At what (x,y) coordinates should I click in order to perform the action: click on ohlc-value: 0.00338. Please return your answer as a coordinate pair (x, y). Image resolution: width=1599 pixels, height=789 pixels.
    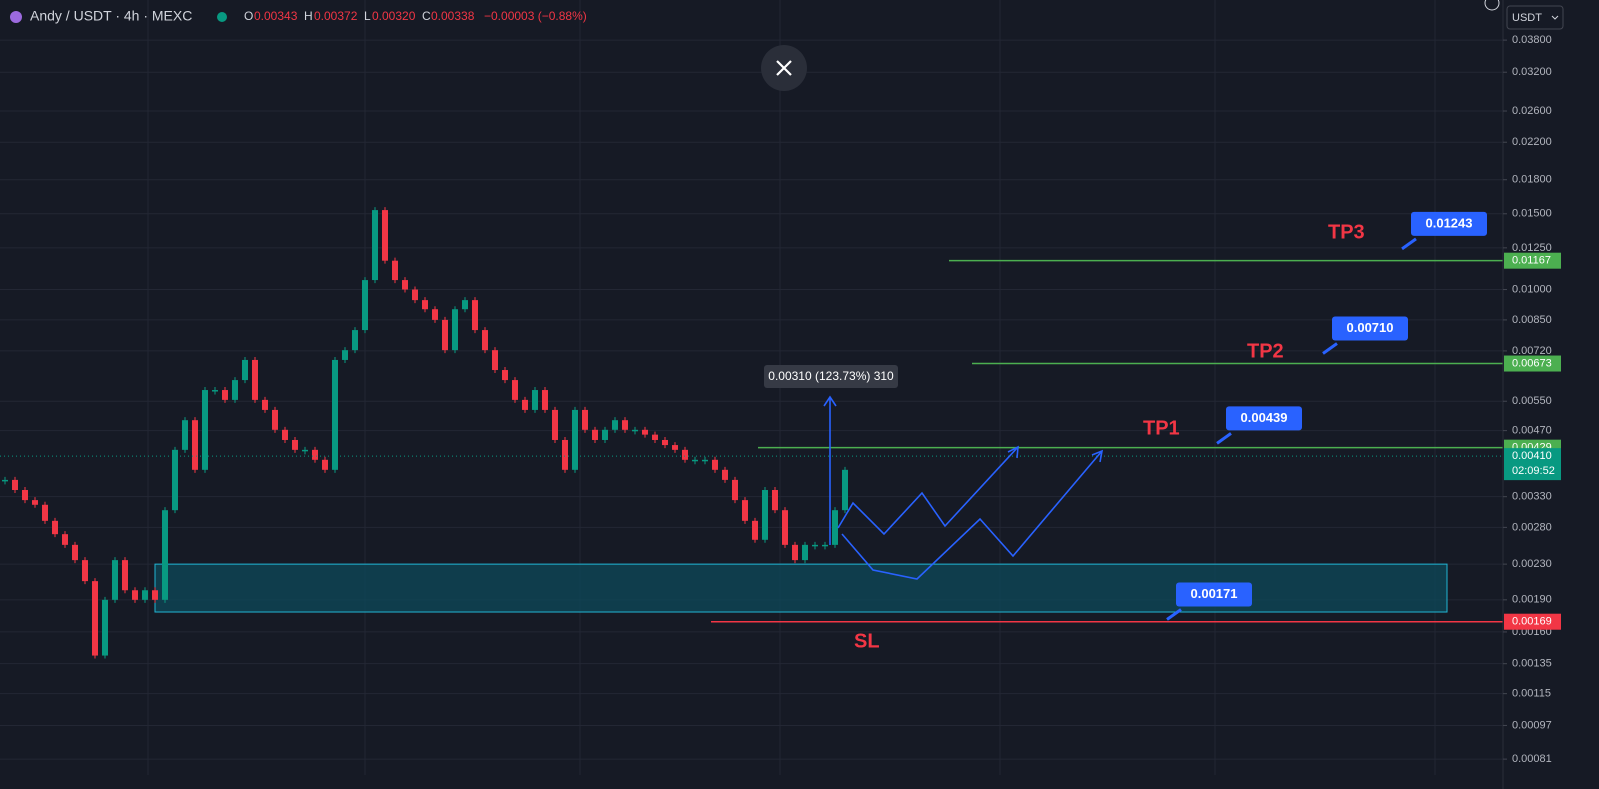
    Looking at the image, I should click on (453, 16).